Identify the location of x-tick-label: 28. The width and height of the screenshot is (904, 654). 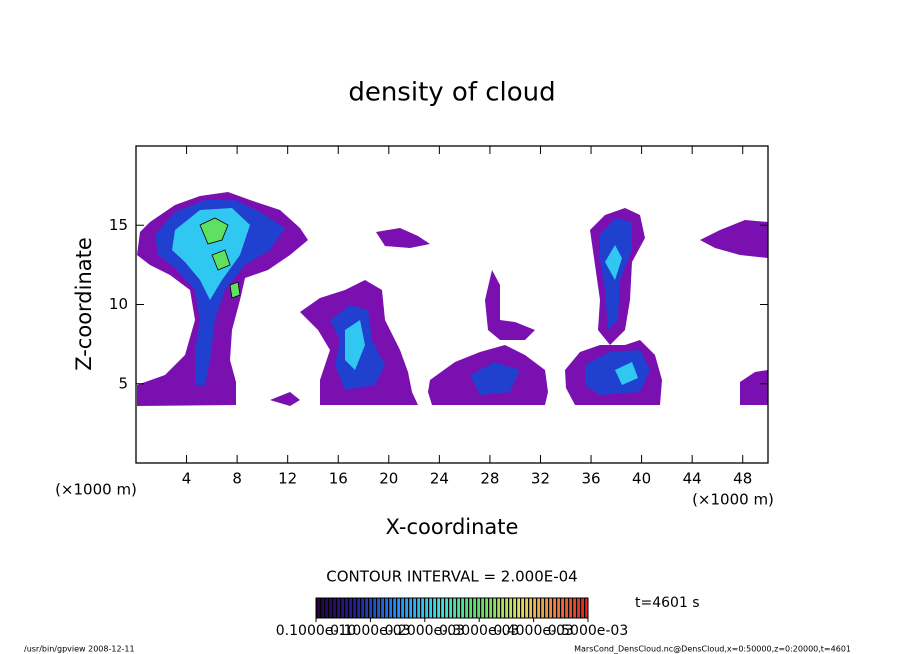
(489, 479).